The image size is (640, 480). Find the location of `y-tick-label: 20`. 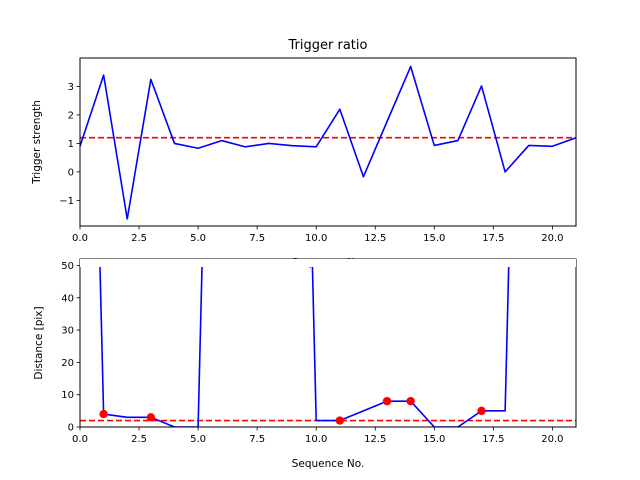

y-tick-label: 20 is located at coordinates (67, 363).